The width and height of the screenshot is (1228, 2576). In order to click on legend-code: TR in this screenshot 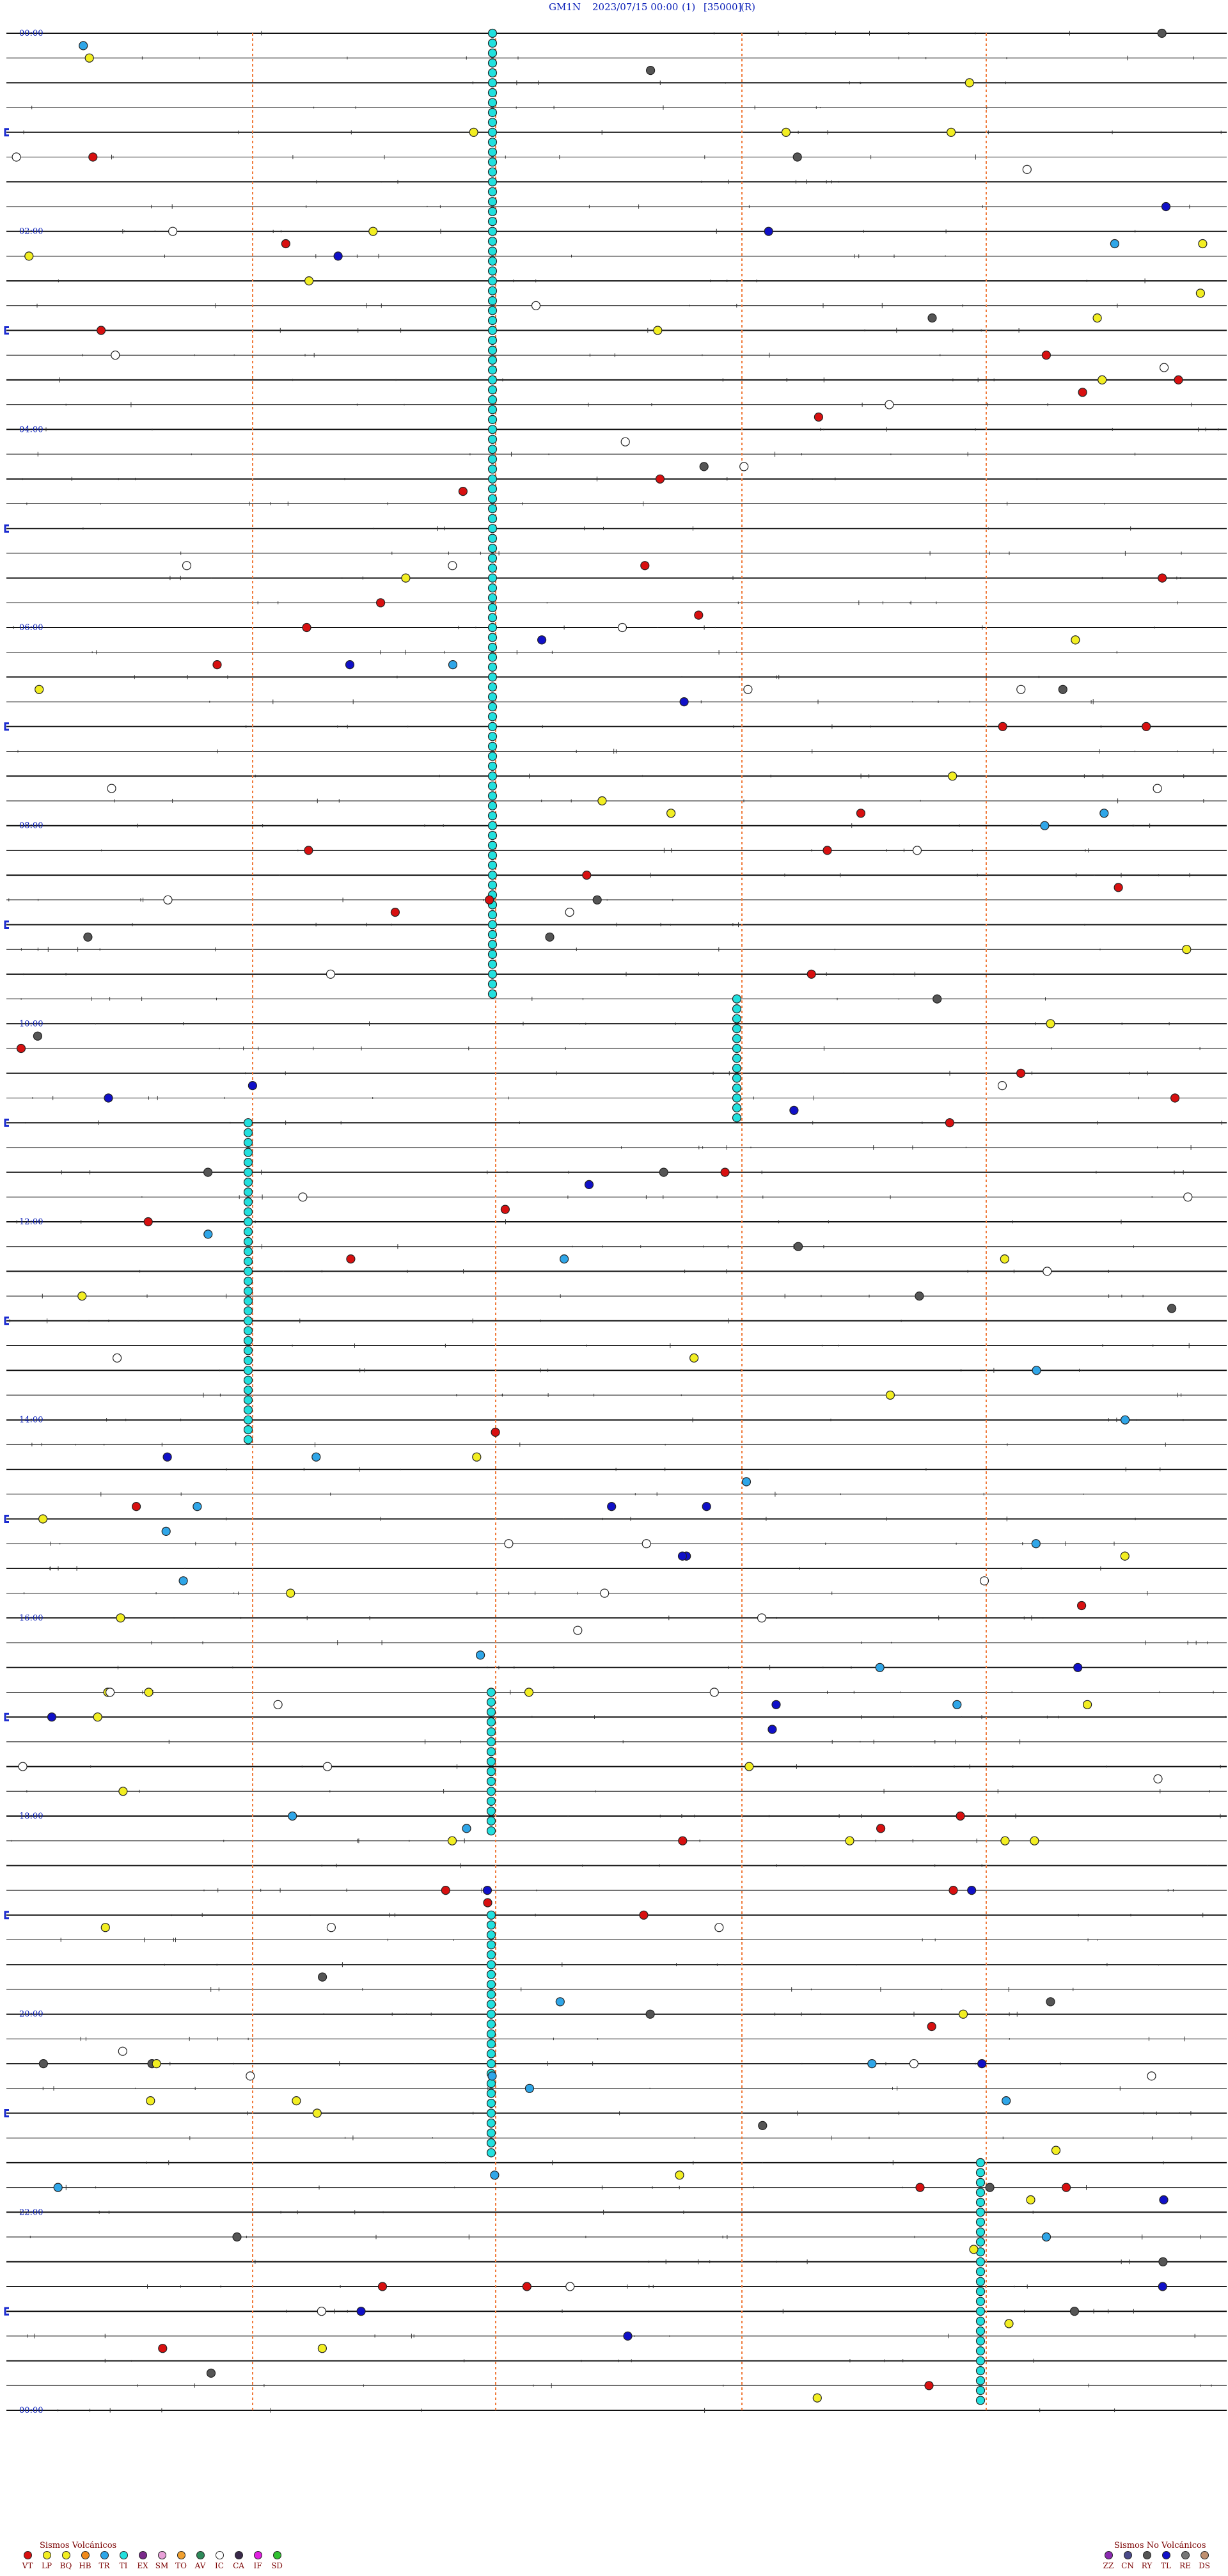, I will do `click(104, 2565)`.